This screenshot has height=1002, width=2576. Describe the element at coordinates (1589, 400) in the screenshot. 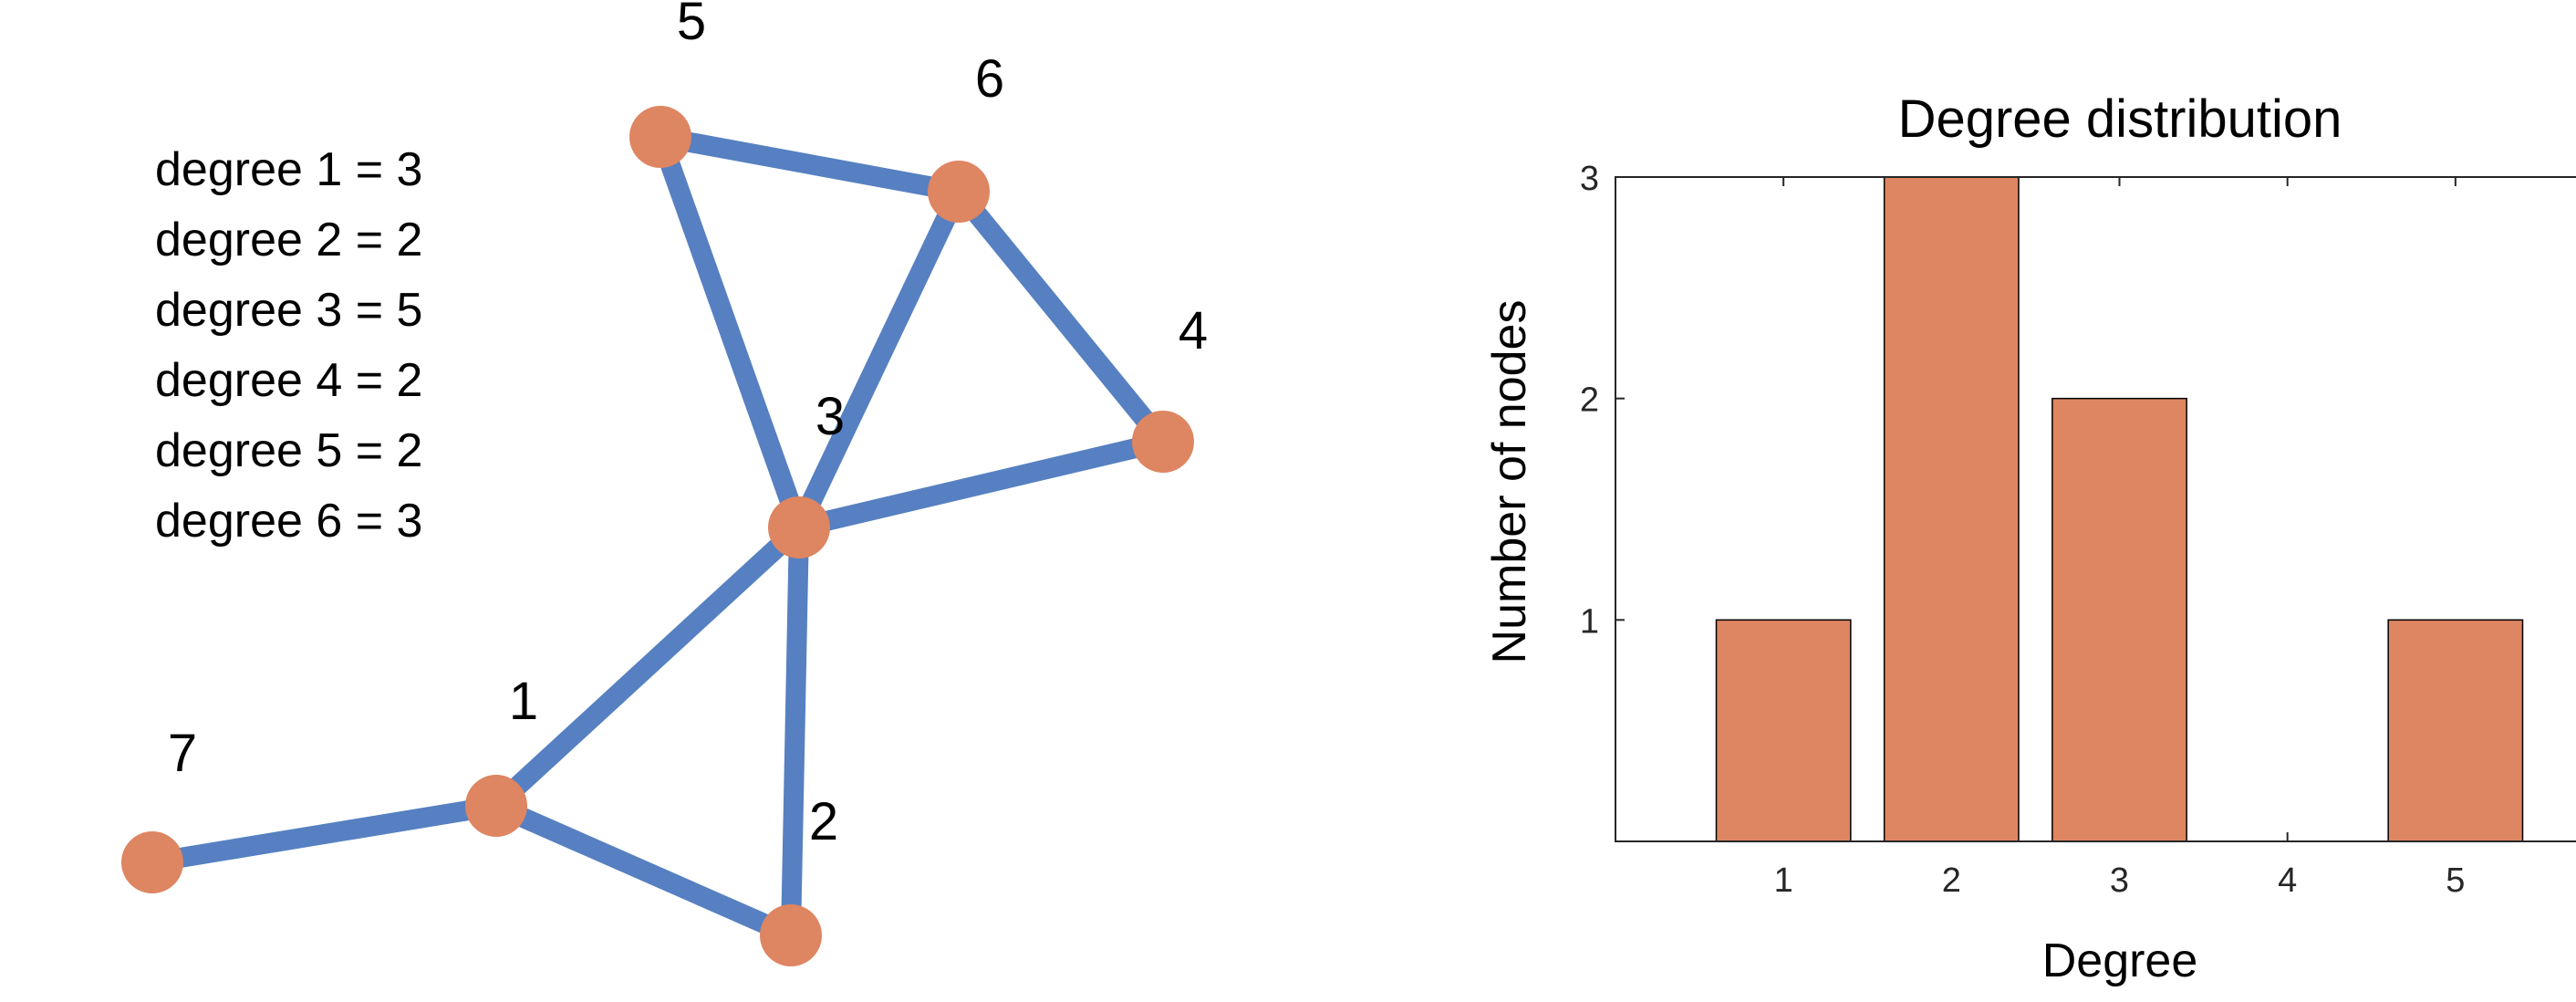

I see `y-tick-label: 2` at that location.